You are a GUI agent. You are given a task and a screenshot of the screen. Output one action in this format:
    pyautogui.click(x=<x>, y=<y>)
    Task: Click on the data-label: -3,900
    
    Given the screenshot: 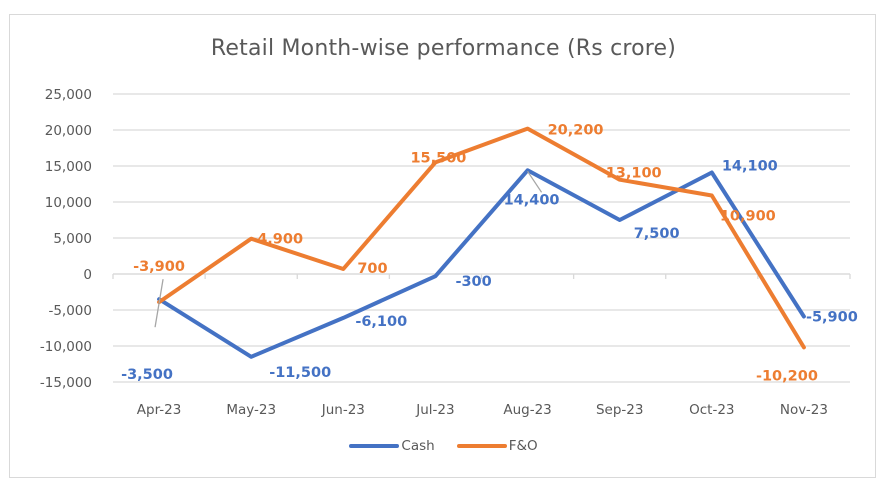 What is the action you would take?
    pyautogui.click(x=159, y=267)
    